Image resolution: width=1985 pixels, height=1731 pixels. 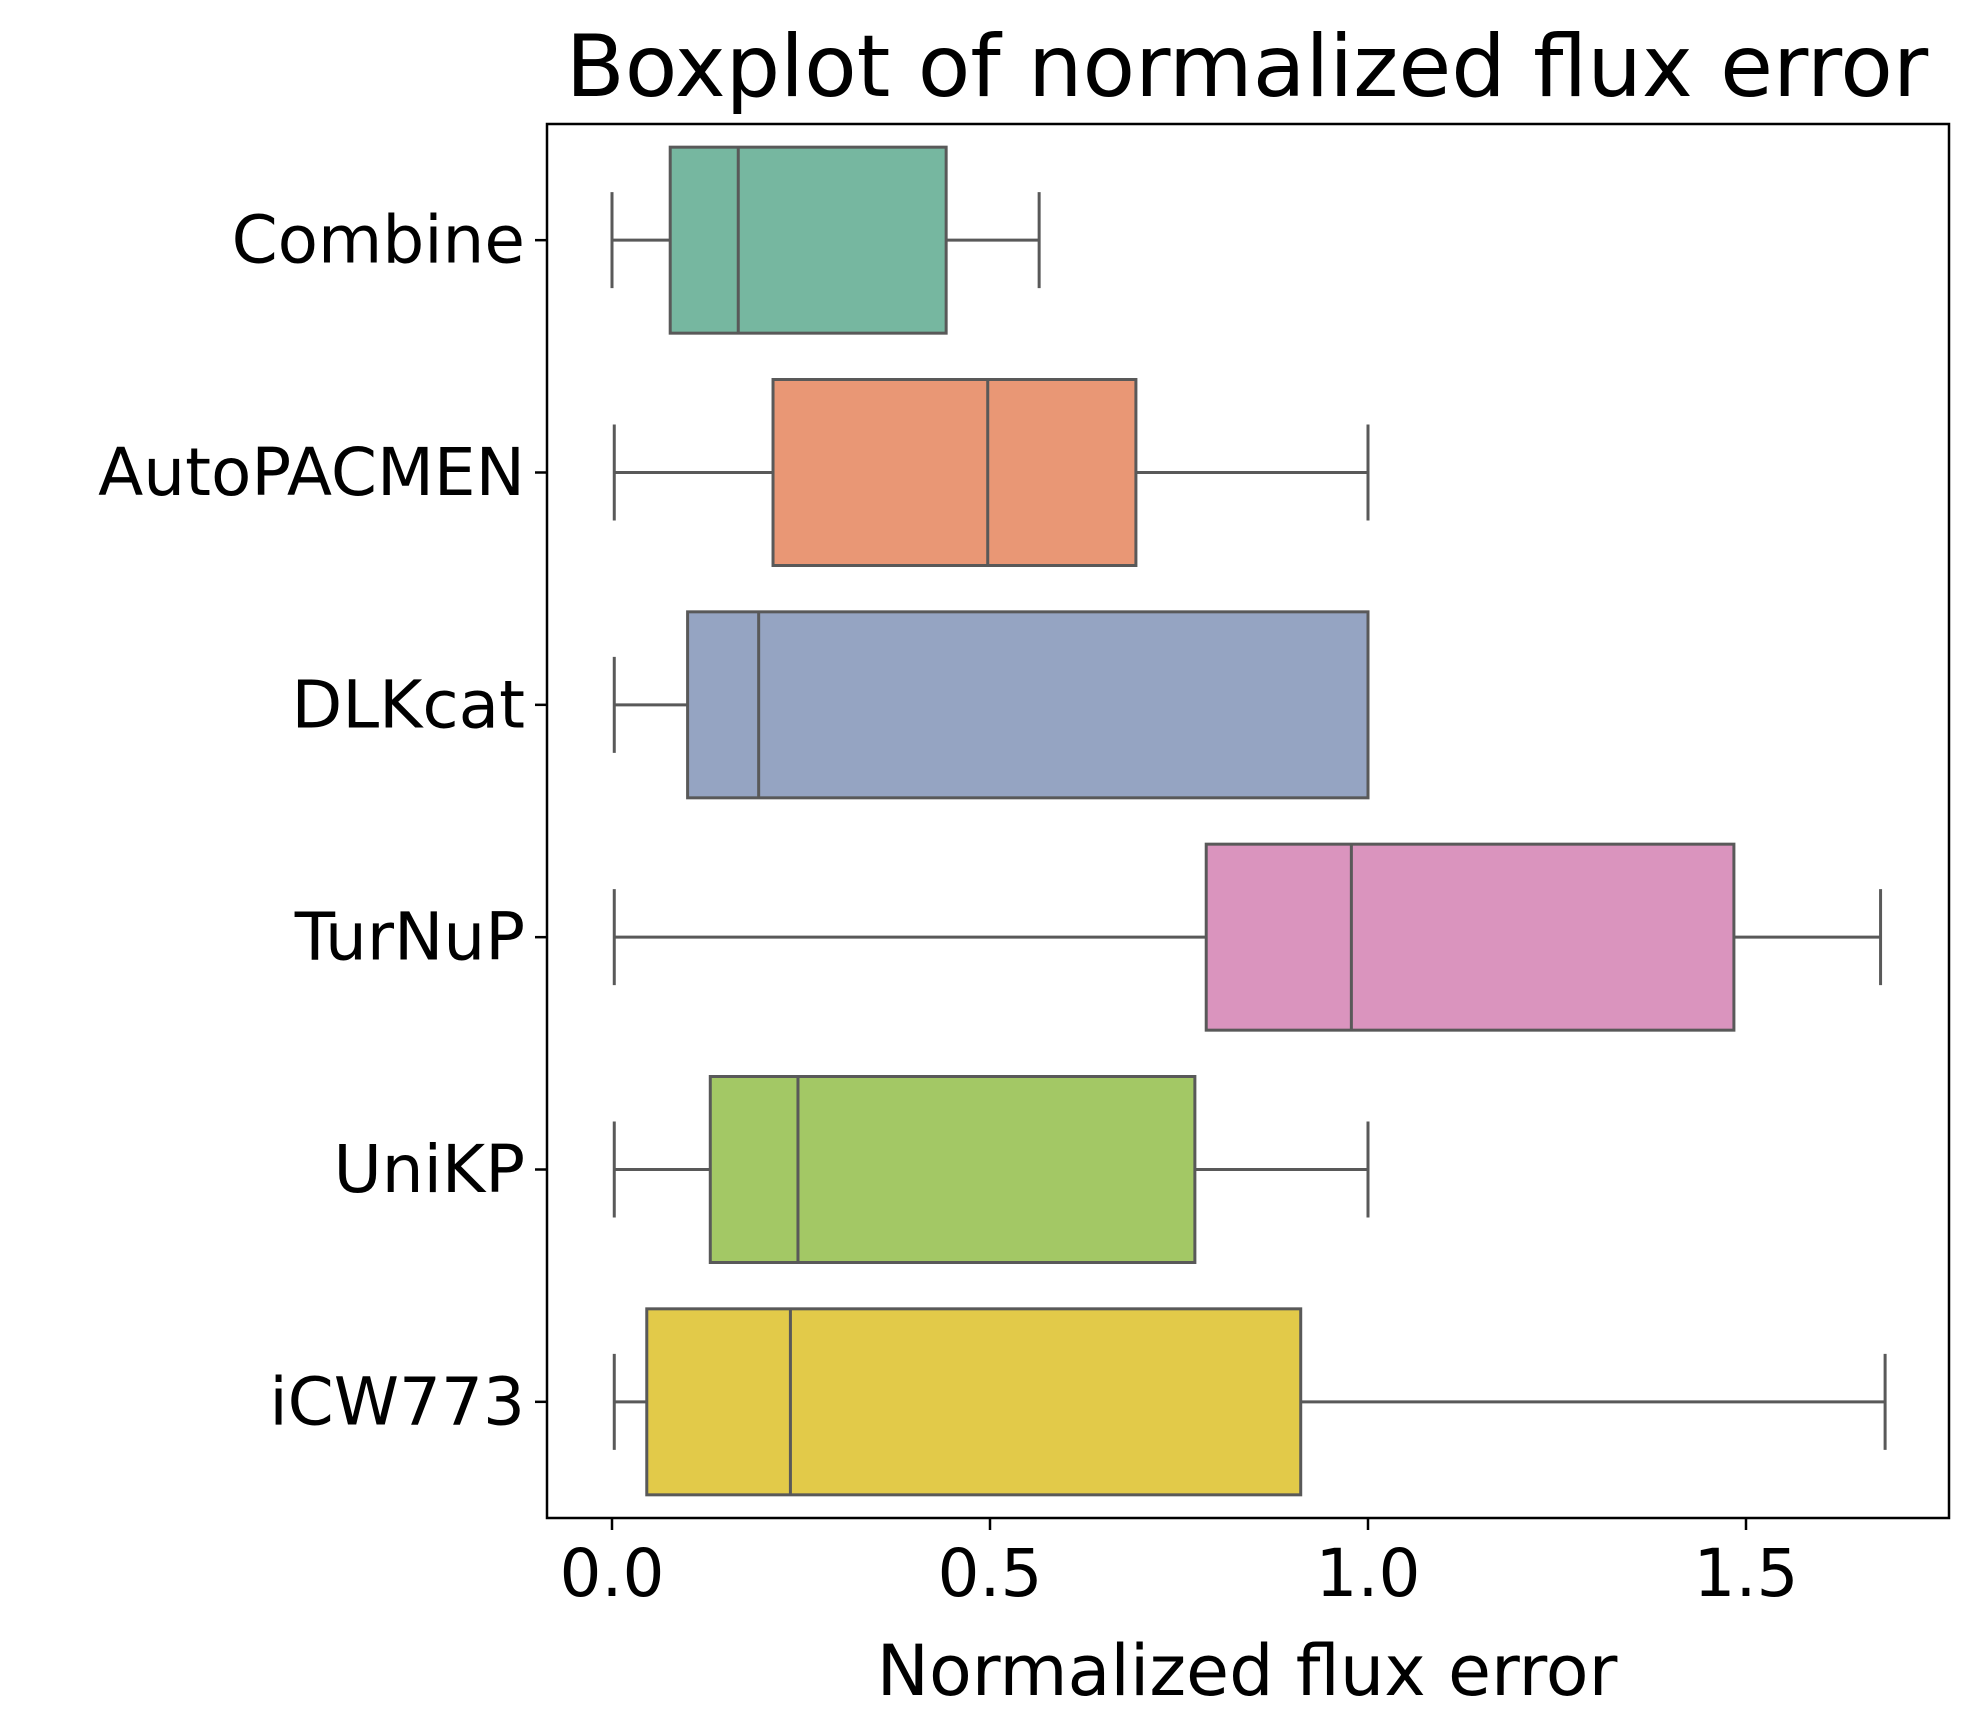 What do you see at coordinates (974, 1402) in the screenshot?
I see `box-icw773` at bounding box center [974, 1402].